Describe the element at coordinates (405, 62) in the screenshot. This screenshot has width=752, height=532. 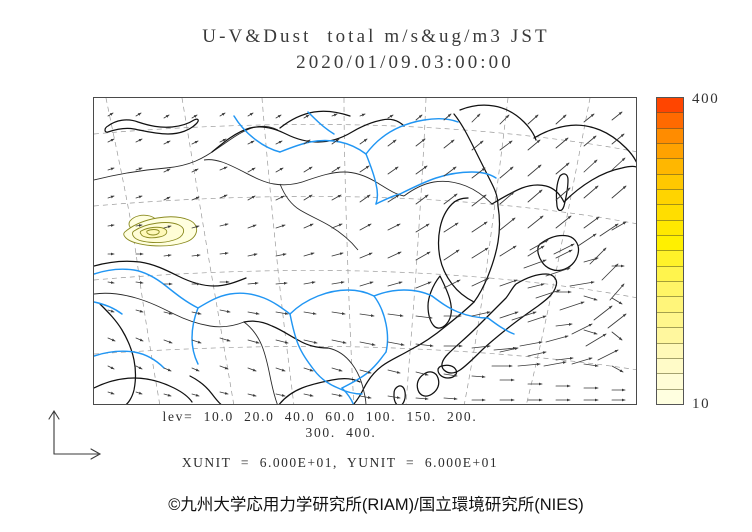
I see `chart-title-line2: 2020/01/09.03:00:00` at that location.